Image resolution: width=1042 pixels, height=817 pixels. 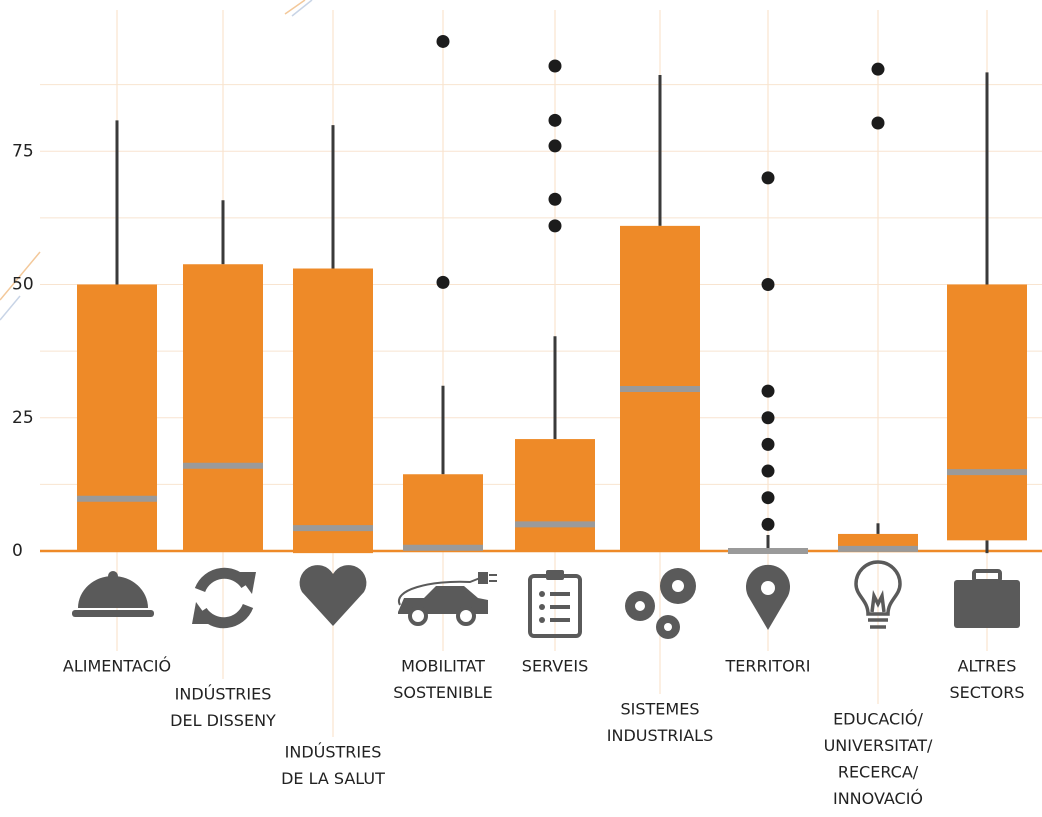 I want to click on x-tick-label: ALIMENTACIÓ, so click(x=117, y=666).